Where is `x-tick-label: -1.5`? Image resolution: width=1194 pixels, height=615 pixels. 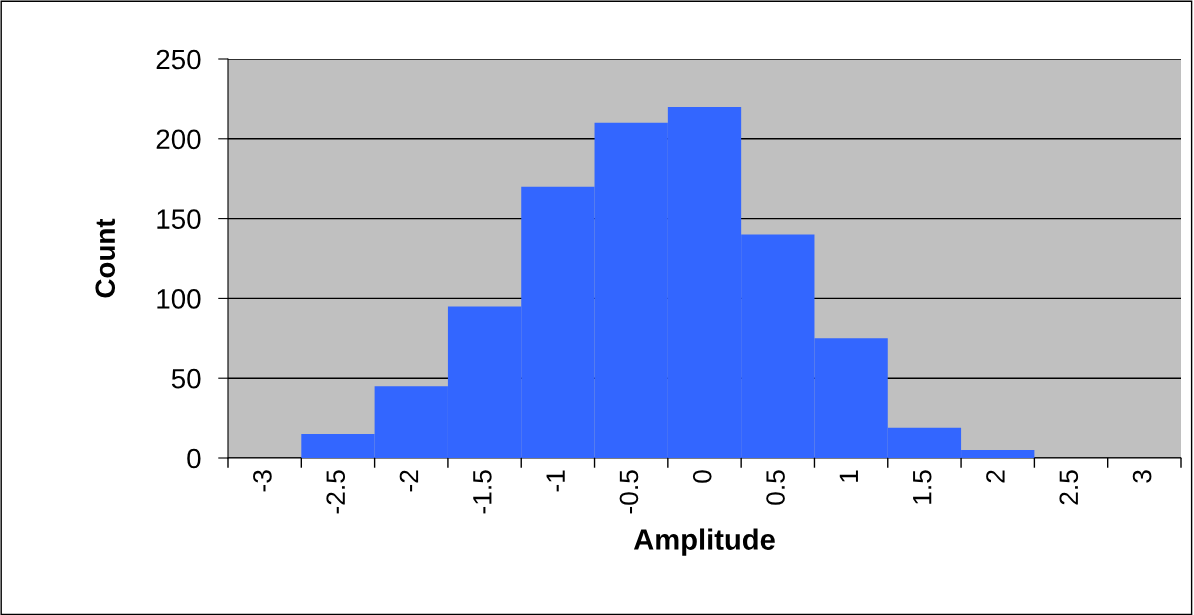
x-tick-label: -1.5 is located at coordinates (482, 492).